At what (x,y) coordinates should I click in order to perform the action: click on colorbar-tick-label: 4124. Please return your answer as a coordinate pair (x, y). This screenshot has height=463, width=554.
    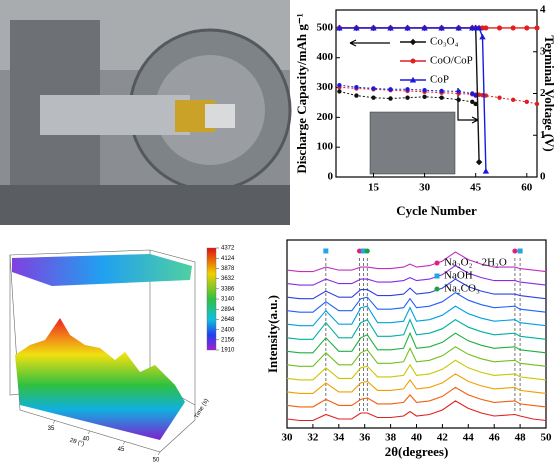
    Looking at the image, I should click on (228, 259).